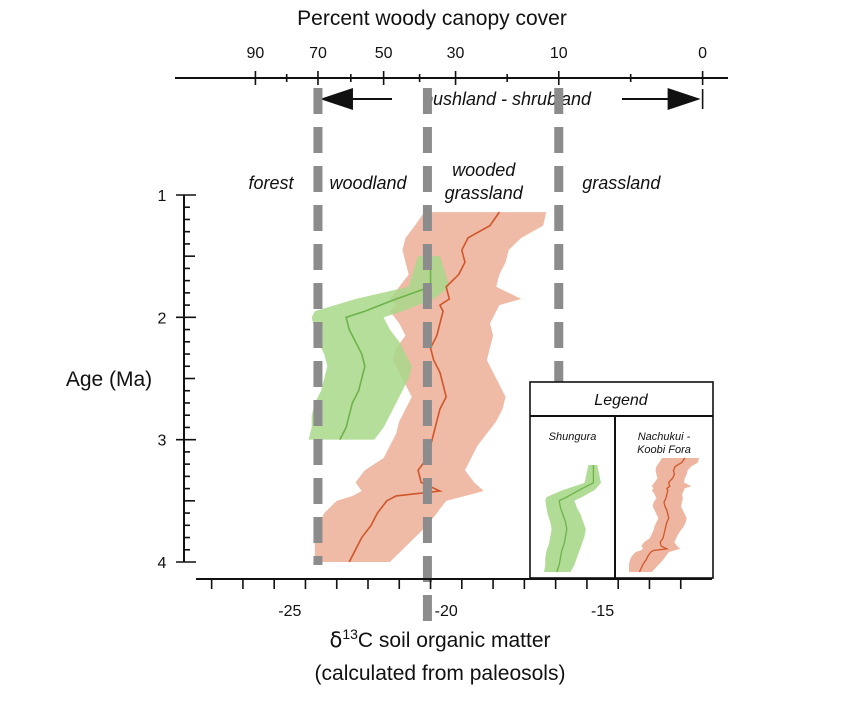  What do you see at coordinates (162, 318) in the screenshot?
I see `y-tick-label: 2` at bounding box center [162, 318].